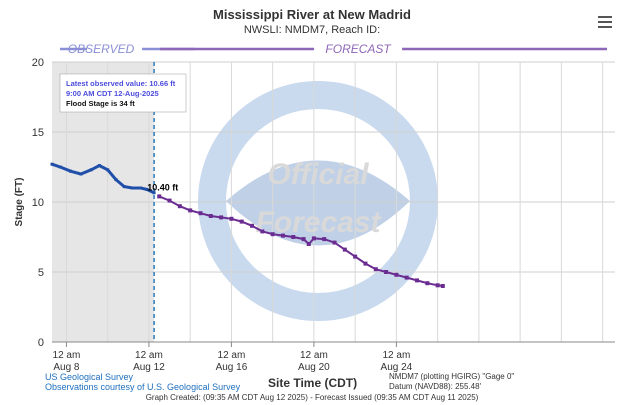 This screenshot has width=624, height=405. I want to click on y-tick-label: 20, so click(38, 63).